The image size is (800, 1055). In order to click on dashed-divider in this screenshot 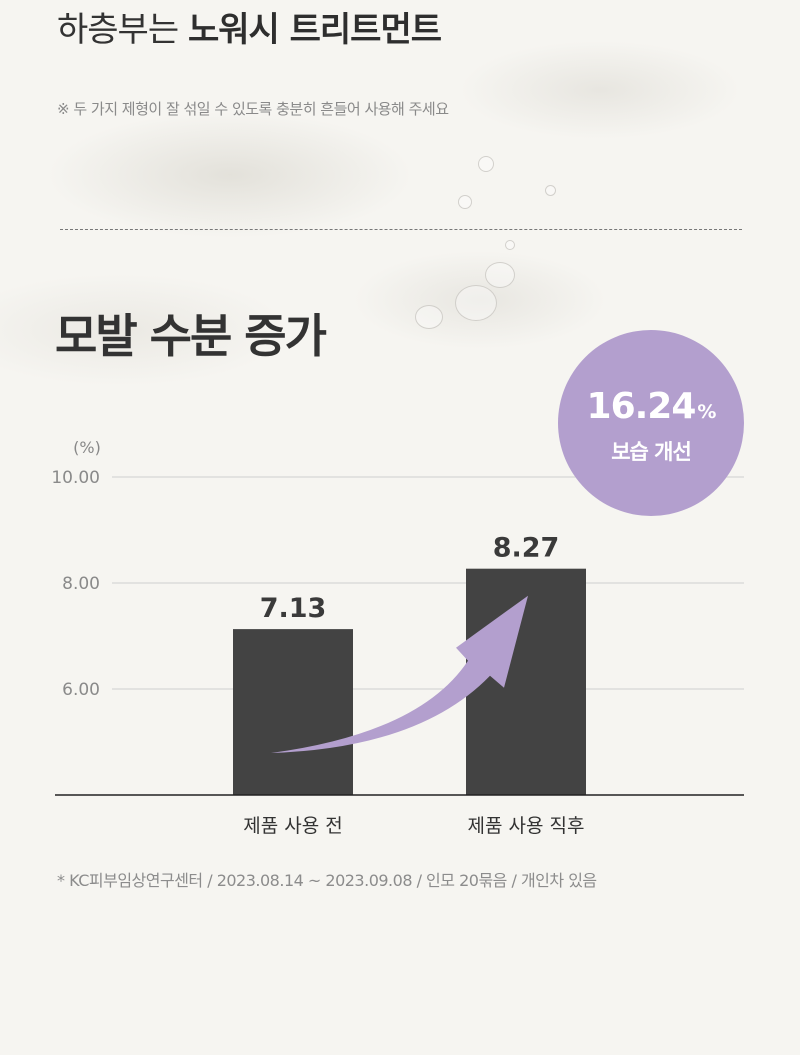, I will do `click(401, 229)`.